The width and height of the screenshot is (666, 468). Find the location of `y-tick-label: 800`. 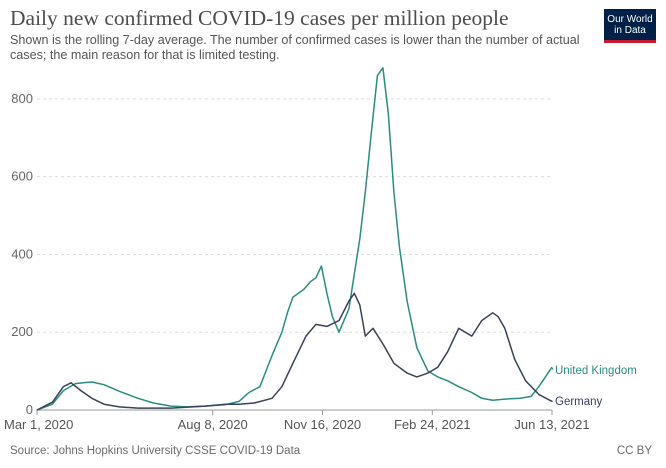

y-tick-label: 800 is located at coordinates (22, 98).